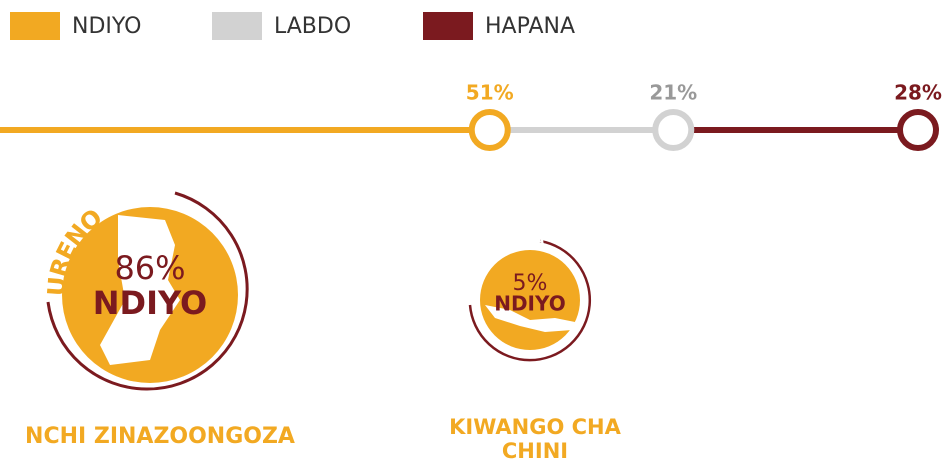 The height and width of the screenshot is (464, 946). I want to click on value-label: 28%, so click(918, 93).